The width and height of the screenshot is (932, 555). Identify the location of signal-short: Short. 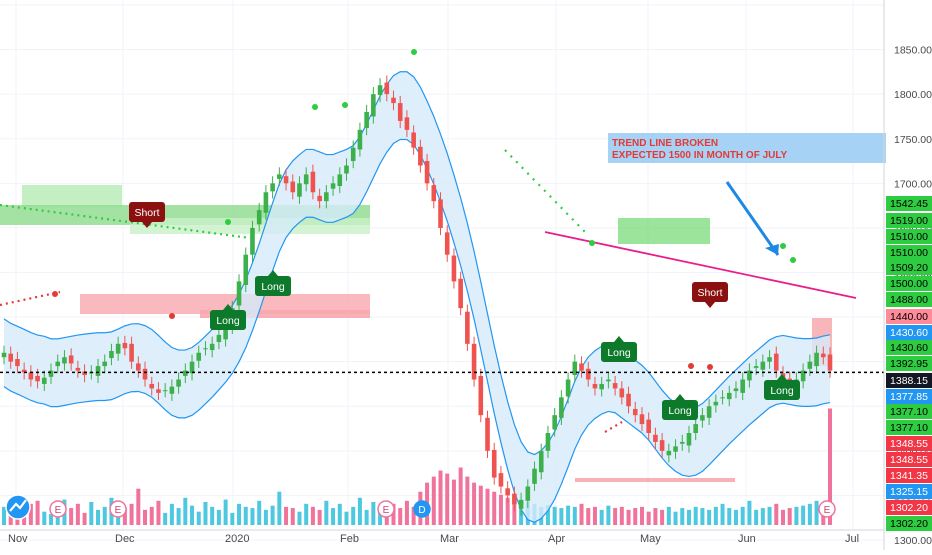
(147, 215).